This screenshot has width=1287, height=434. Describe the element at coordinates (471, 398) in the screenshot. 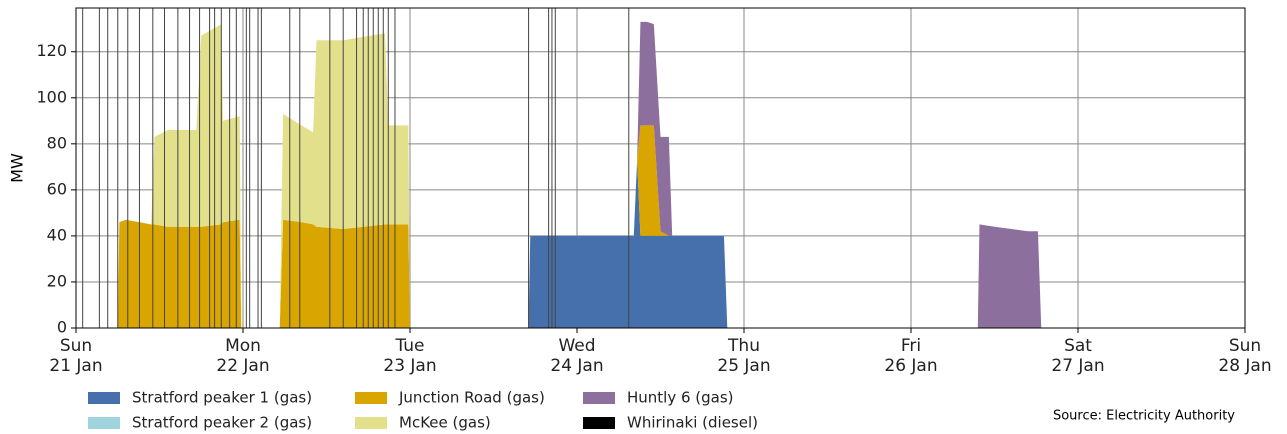

I see `legend-label: Junction Road (gas)` at that location.